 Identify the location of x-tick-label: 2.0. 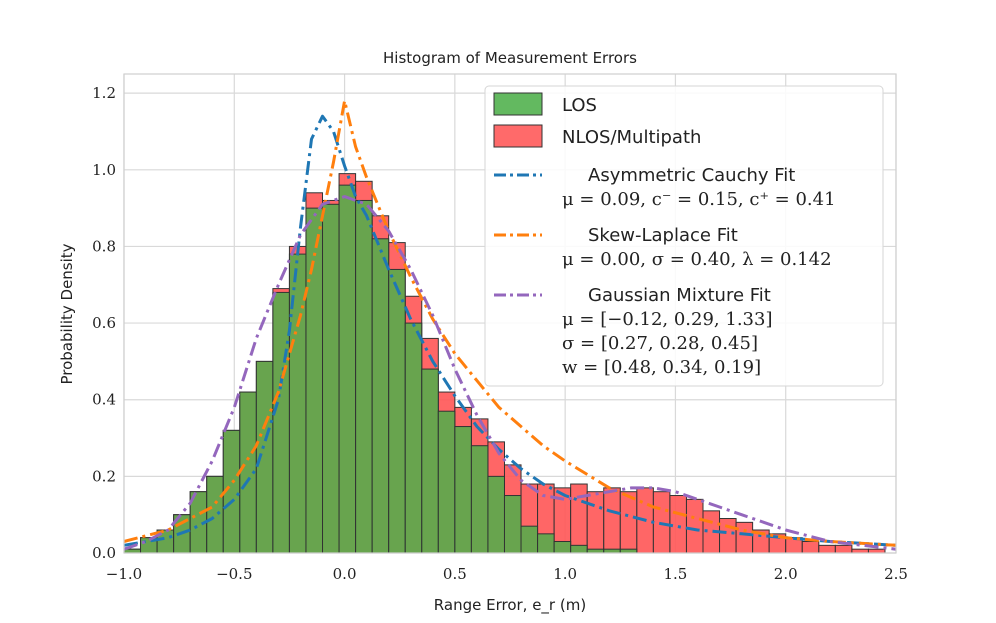
(786, 574).